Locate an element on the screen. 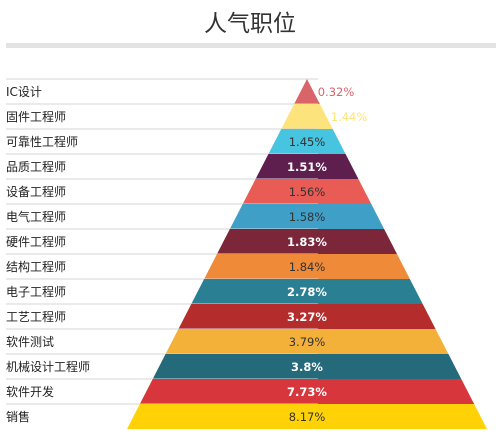 The height and width of the screenshot is (439, 500). category-label: 设备工程师 is located at coordinates (36, 191).